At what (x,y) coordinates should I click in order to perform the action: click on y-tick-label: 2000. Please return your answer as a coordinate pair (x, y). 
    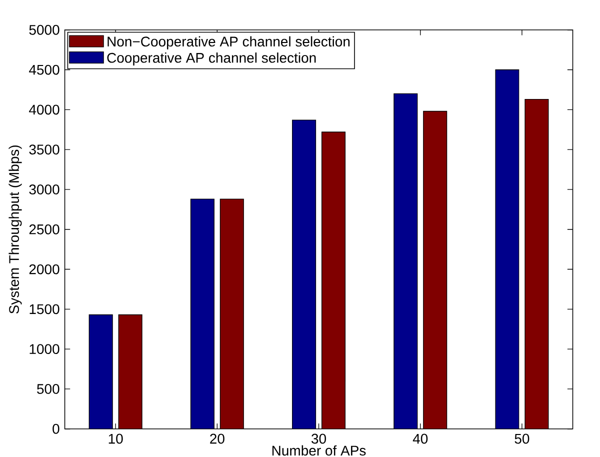
    Looking at the image, I should click on (44, 269).